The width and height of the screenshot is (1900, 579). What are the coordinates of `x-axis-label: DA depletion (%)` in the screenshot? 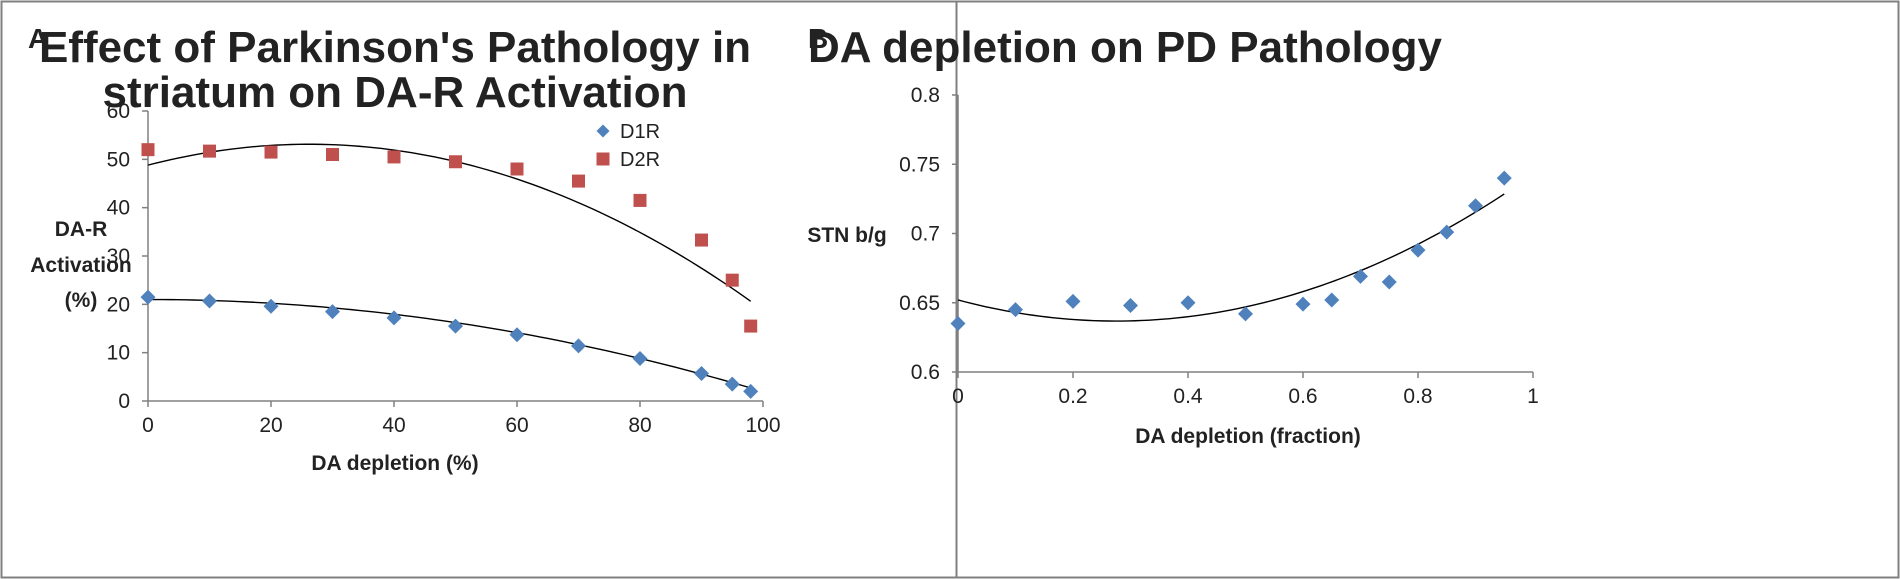 It's located at (394, 463).